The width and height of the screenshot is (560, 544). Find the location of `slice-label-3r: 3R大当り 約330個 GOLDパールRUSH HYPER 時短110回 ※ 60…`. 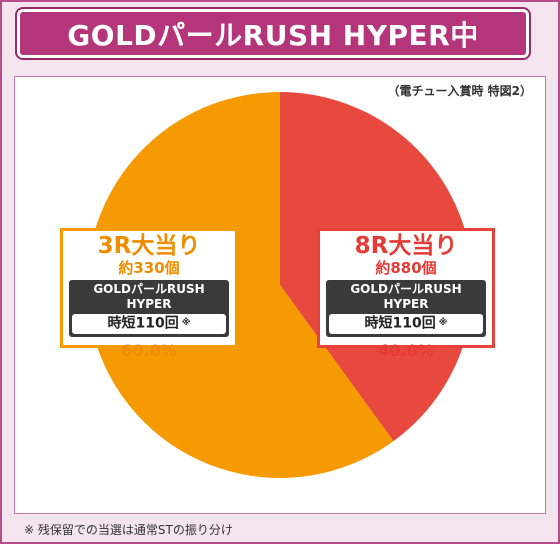

slice-label-3r: 3R大当り 約330個 GOLDパールRUSH HYPER 時短110回 ※ 60… is located at coordinates (149, 294).